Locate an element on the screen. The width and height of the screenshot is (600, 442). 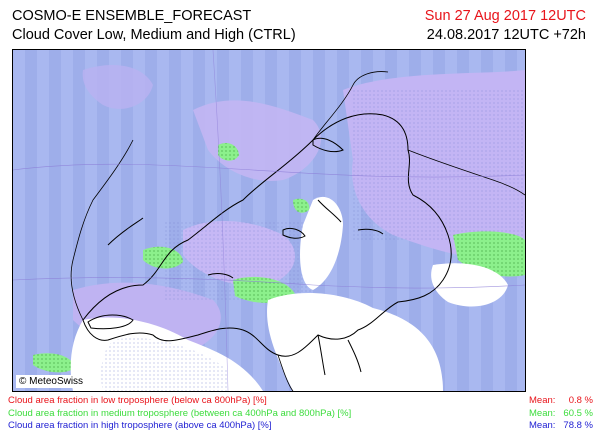
lake-zurich is located at coordinates (329, 211).